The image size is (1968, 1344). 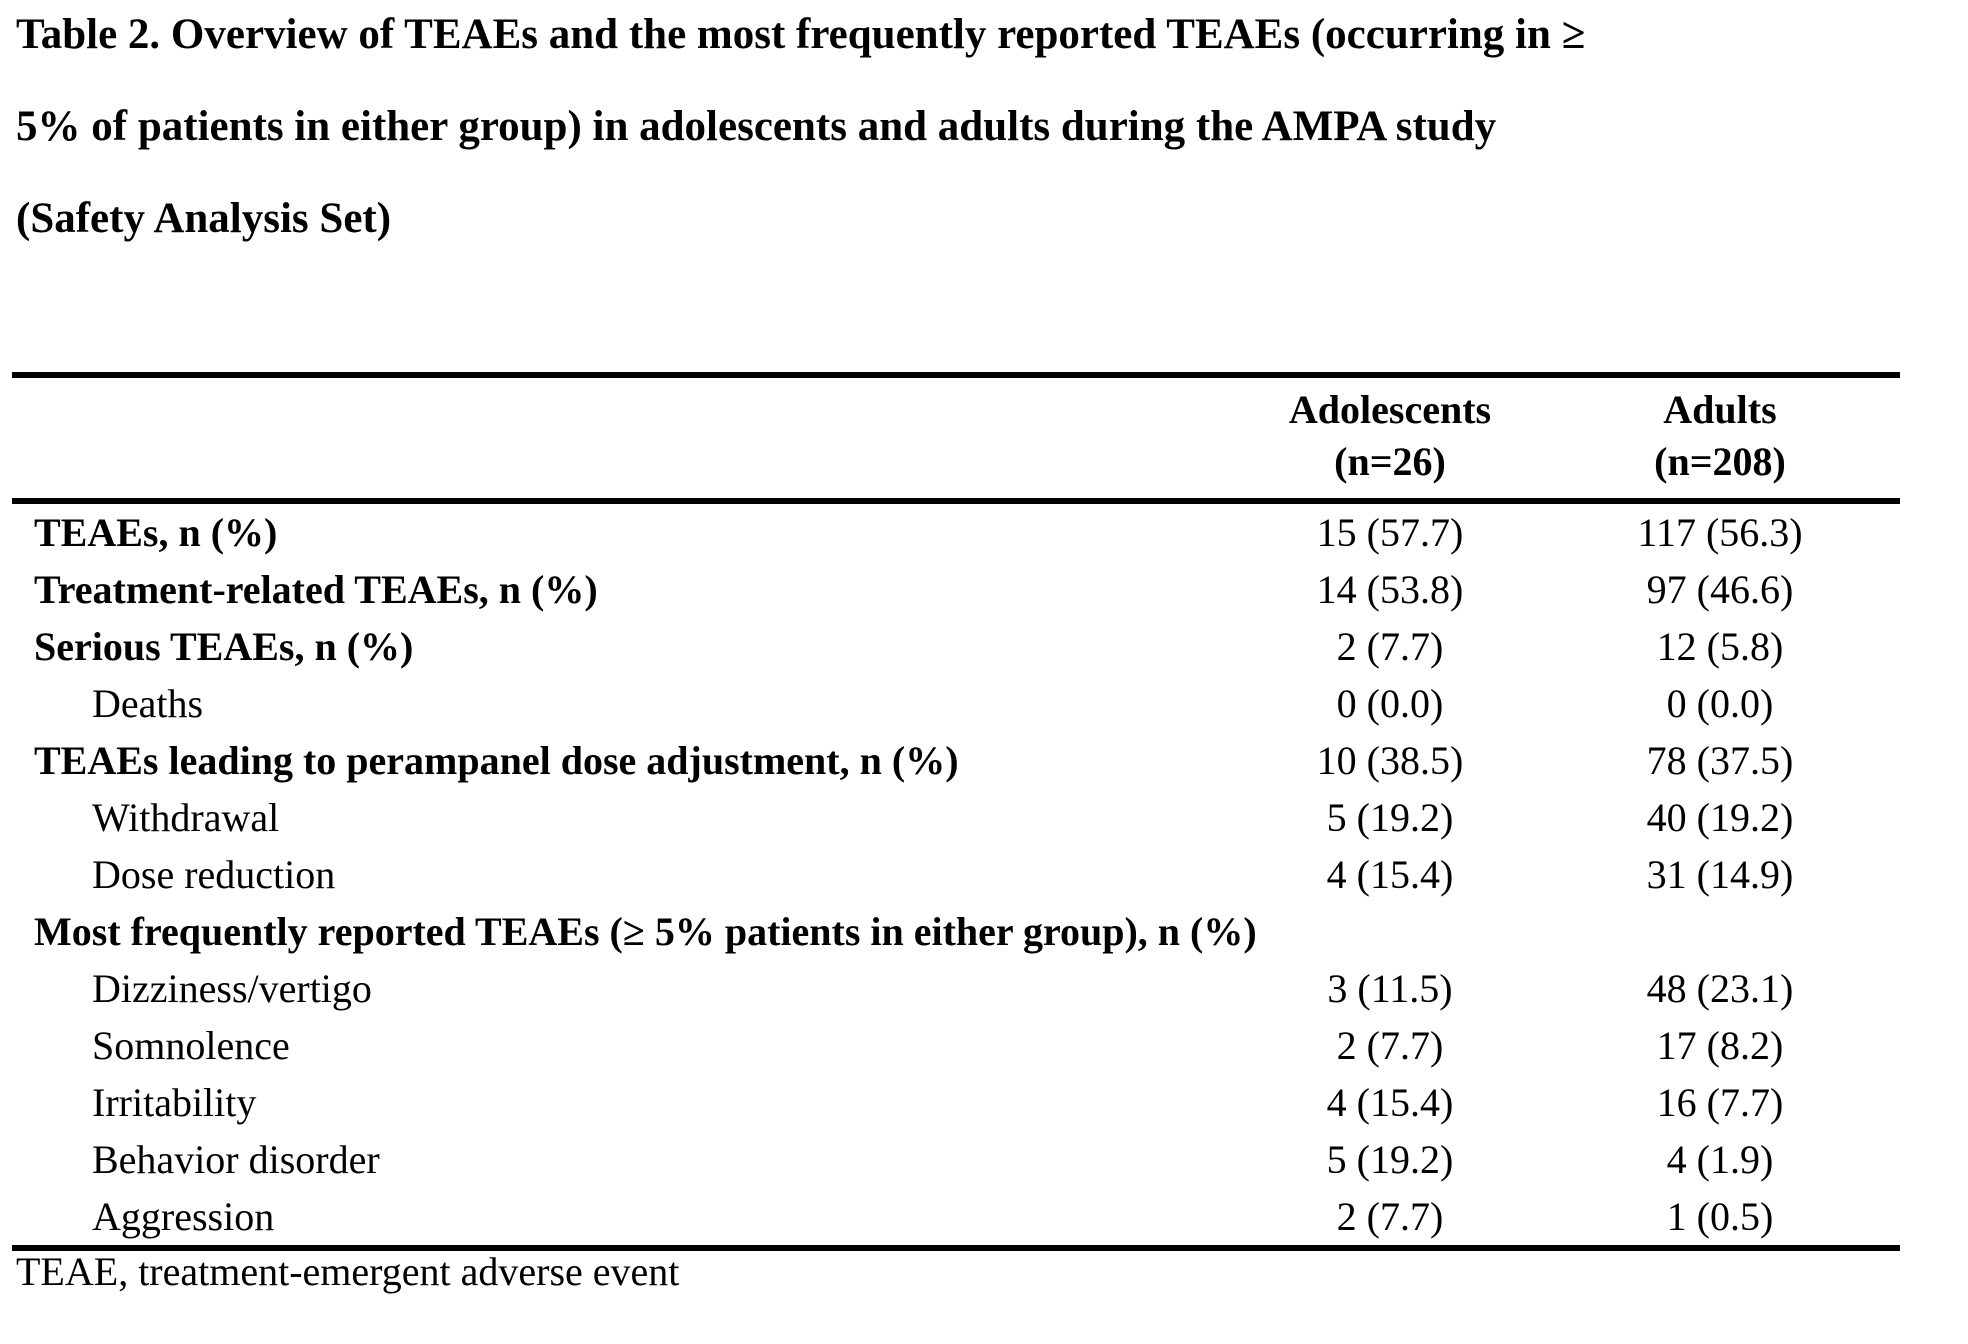 I want to click on table-row: Somnolence 2 (7.7) 17 (8.2), so click(x=956, y=1045).